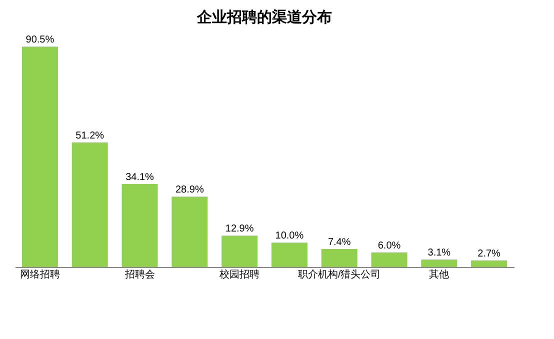  I want to click on data-label: 3.1%, so click(439, 252).